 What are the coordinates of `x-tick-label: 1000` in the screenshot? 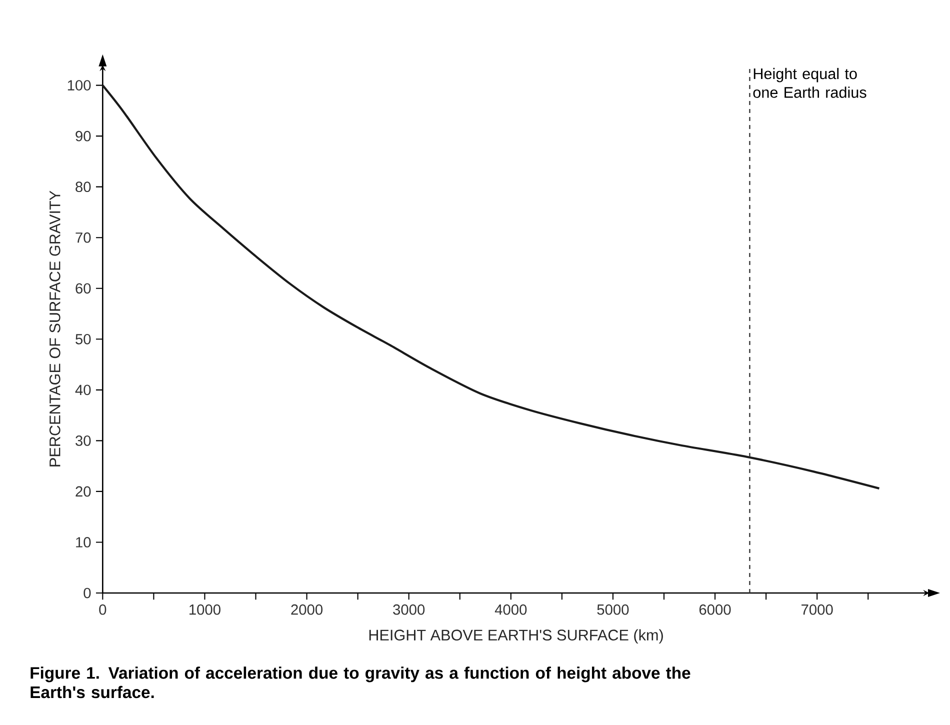 It's located at (205, 609).